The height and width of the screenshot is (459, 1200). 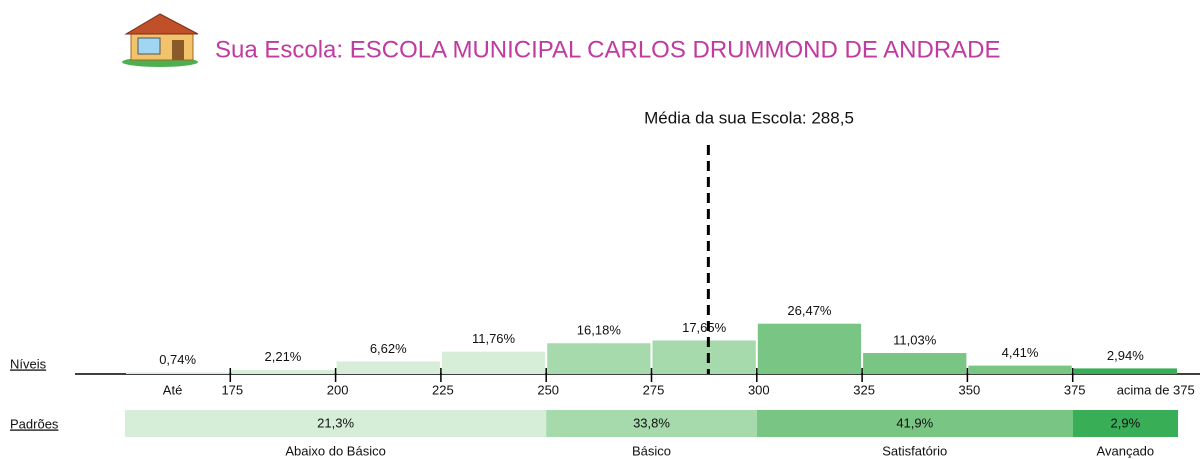 I want to click on above-label: acima de 375, so click(x=1156, y=389).